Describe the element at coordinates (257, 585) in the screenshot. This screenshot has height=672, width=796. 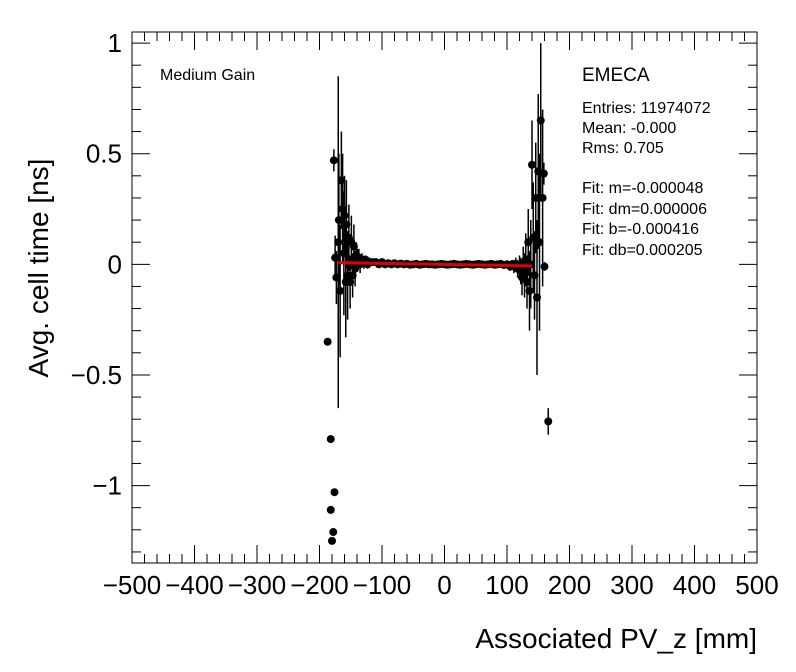
I see `x-tick-label: −300` at that location.